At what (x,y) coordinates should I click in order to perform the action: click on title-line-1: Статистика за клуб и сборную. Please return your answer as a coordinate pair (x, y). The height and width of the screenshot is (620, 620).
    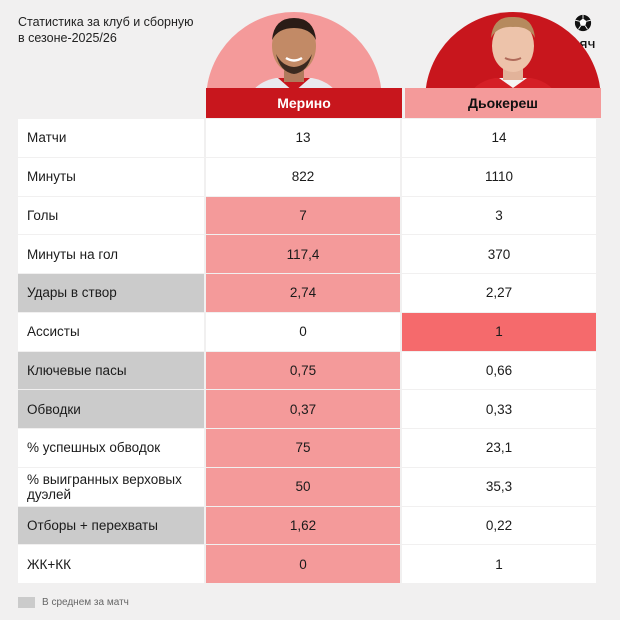
    Looking at the image, I should click on (106, 22).